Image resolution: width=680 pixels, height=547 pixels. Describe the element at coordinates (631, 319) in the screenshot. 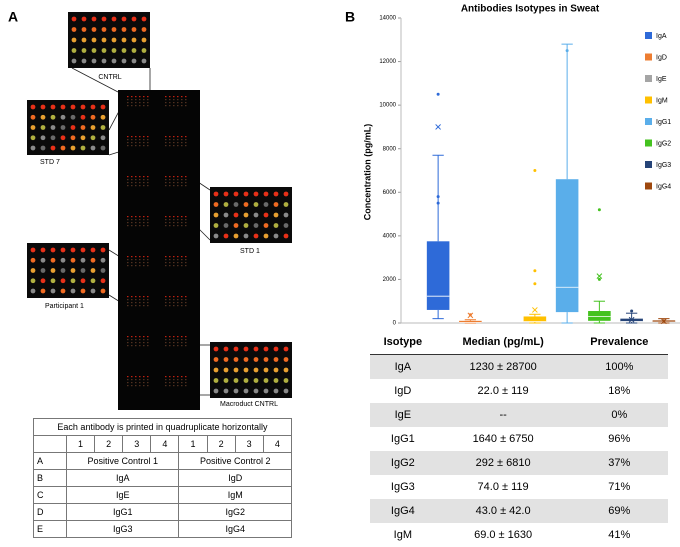

I see `mean-marker` at that location.